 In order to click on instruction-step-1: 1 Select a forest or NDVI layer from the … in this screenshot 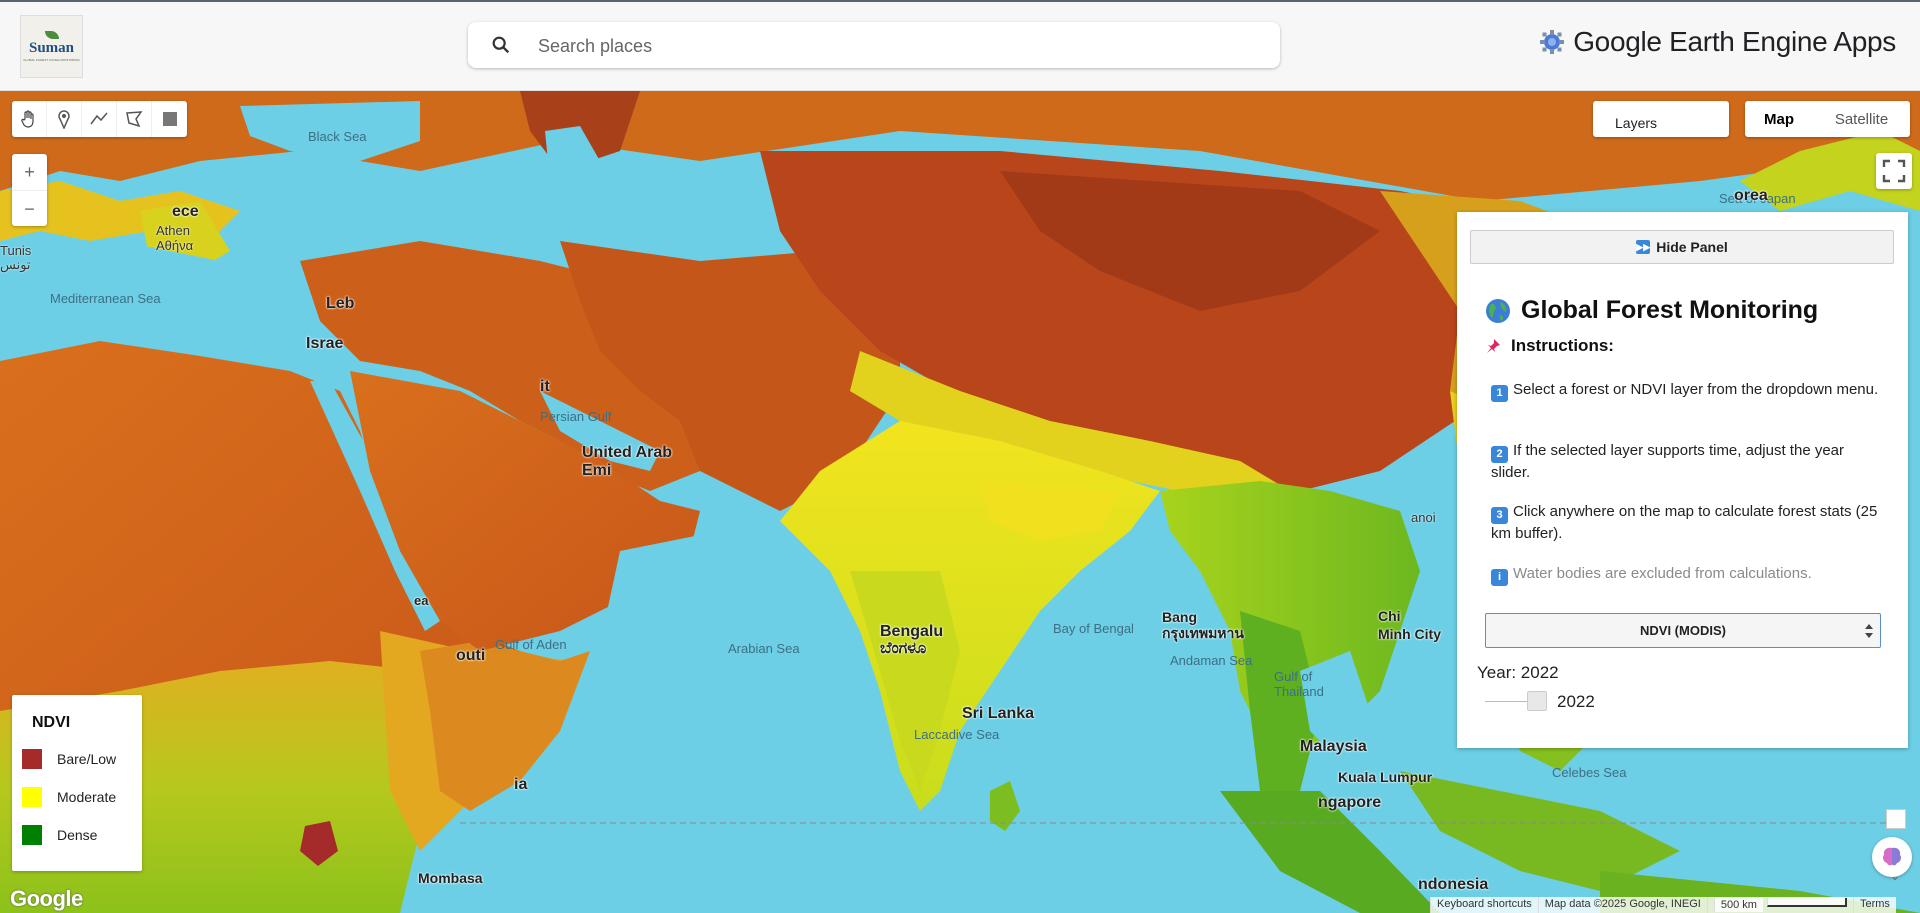, I will do `click(1686, 391)`.